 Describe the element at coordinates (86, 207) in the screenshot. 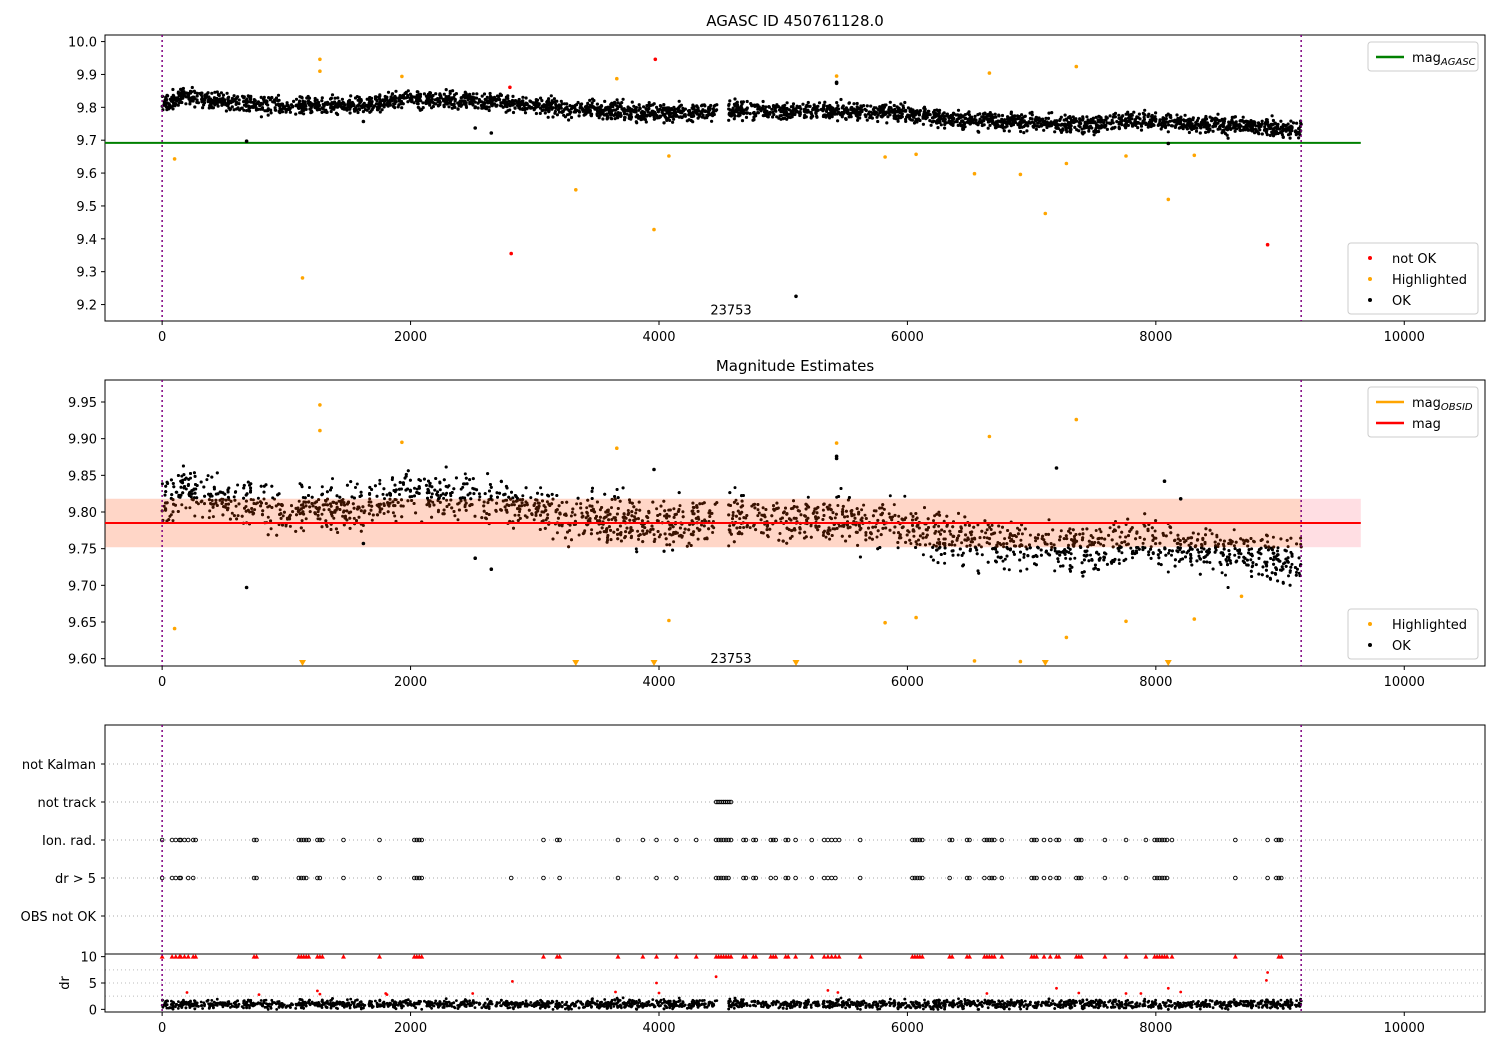

I see `y-tick-label: 9.5` at that location.